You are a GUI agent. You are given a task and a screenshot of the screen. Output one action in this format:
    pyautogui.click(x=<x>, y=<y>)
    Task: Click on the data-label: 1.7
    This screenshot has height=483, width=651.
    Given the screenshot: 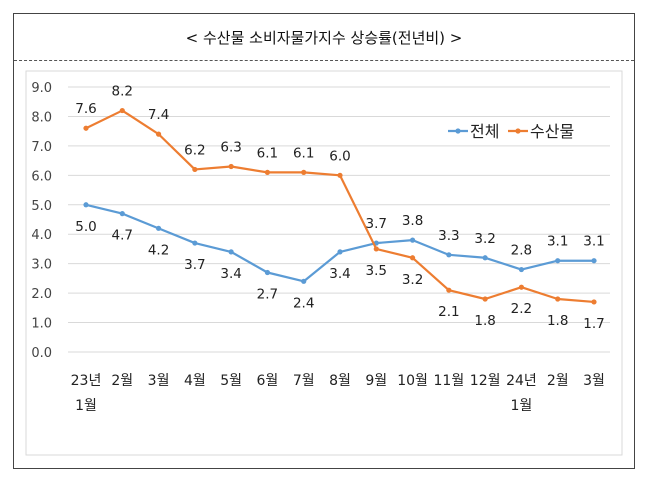 What is the action you would take?
    pyautogui.click(x=593, y=324)
    